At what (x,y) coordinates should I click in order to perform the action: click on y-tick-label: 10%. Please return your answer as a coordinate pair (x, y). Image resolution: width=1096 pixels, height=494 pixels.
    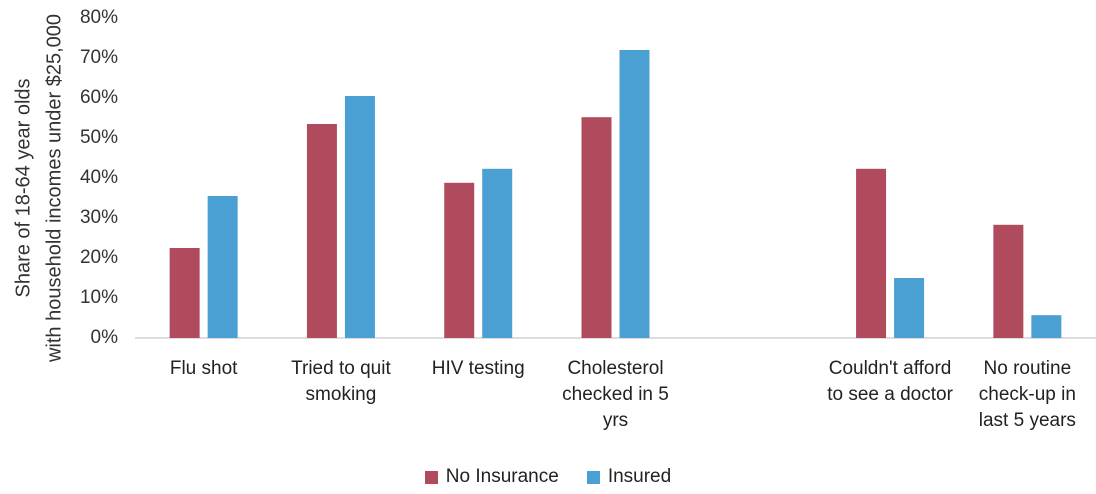
    Looking at the image, I should click on (99, 297).